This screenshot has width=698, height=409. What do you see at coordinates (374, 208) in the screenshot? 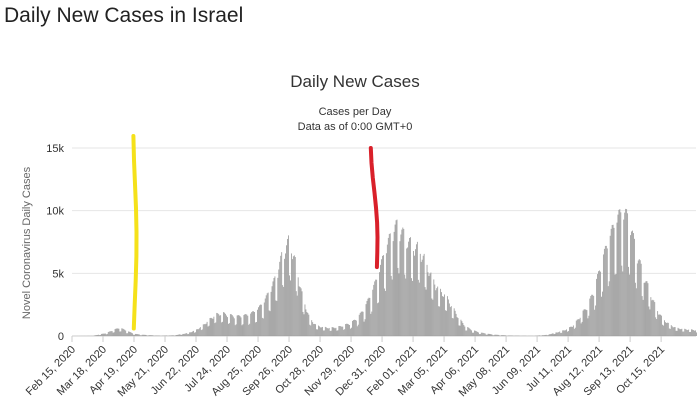
I see `red-marker` at bounding box center [374, 208].